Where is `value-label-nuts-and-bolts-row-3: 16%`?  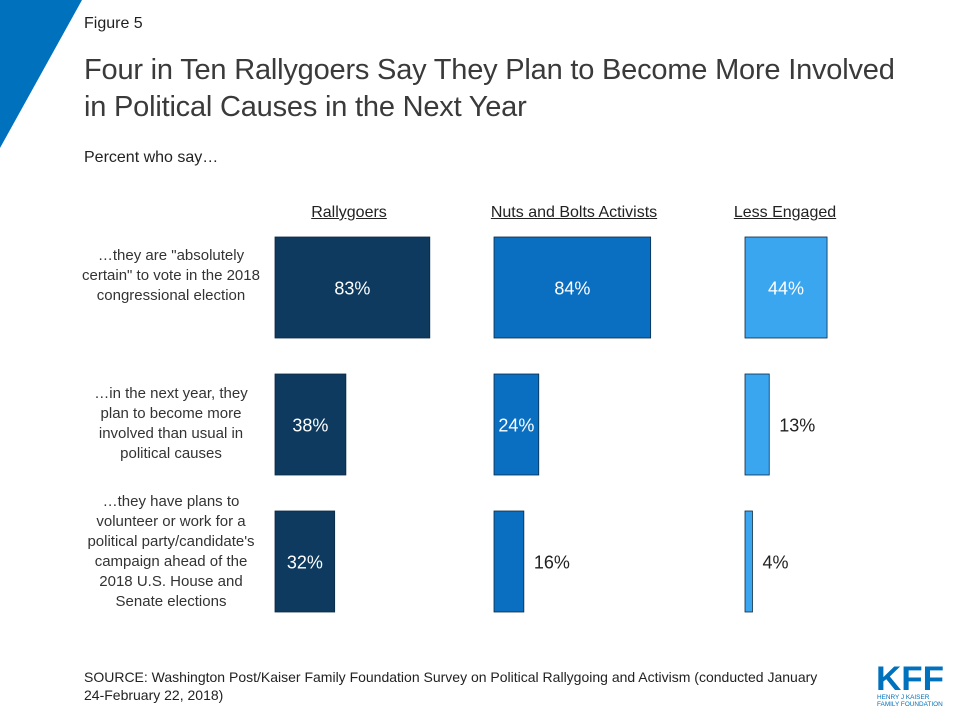 value-label-nuts-and-bolts-row-3: 16% is located at coordinates (552, 563).